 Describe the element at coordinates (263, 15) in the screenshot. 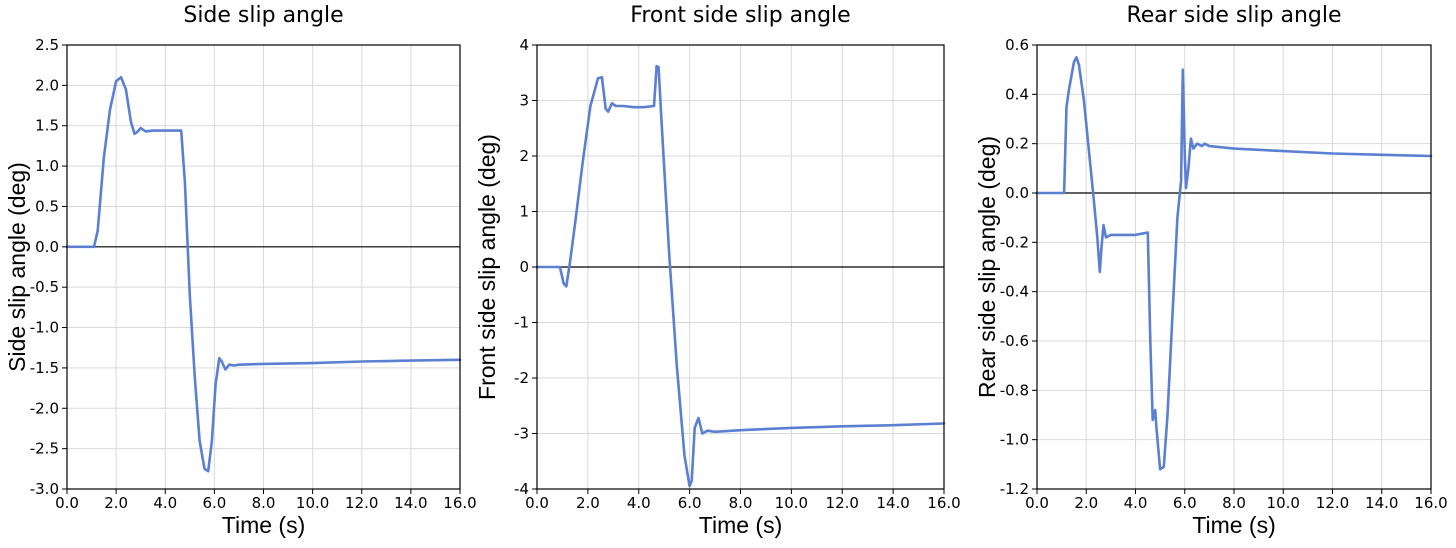

I see `chart-title: Side slip angle` at that location.